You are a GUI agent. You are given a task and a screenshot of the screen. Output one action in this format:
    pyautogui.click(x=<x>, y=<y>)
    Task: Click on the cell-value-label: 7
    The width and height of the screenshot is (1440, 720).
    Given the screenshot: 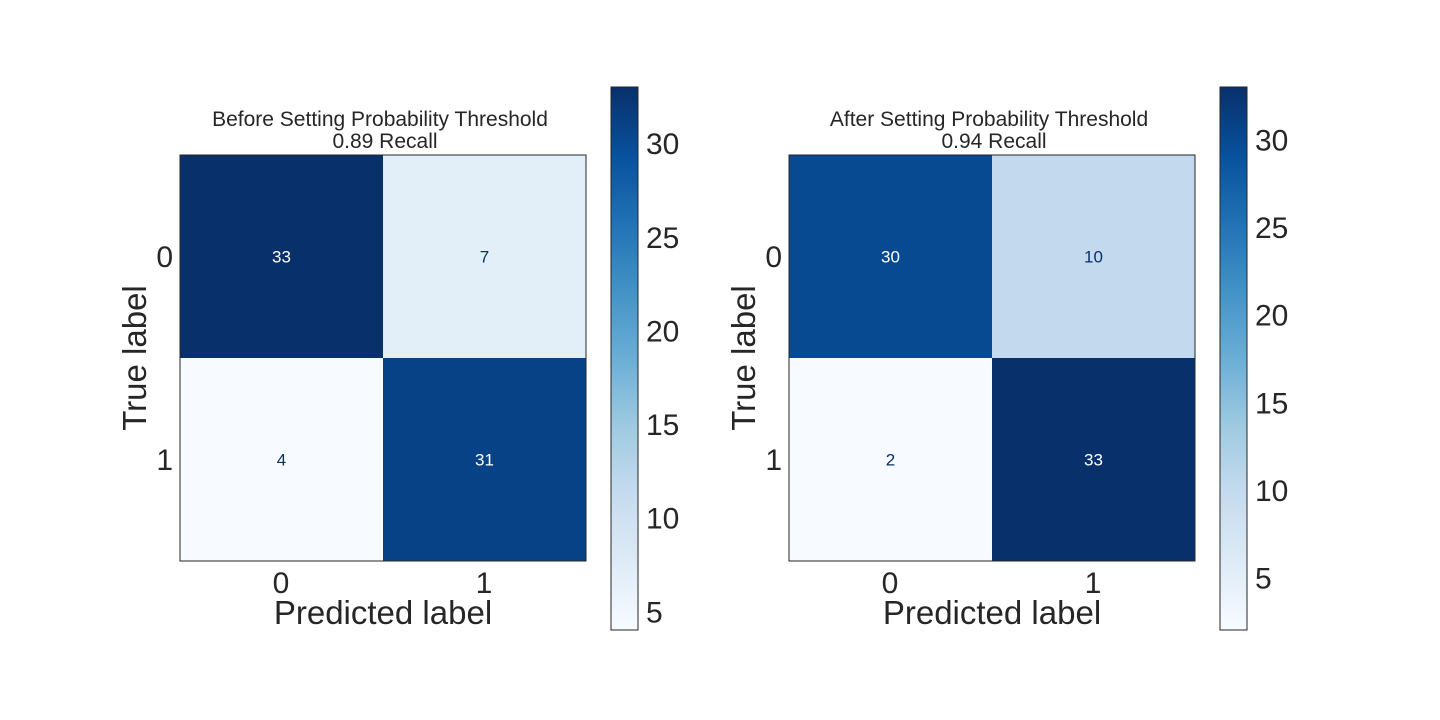 What is the action you would take?
    pyautogui.click(x=484, y=257)
    